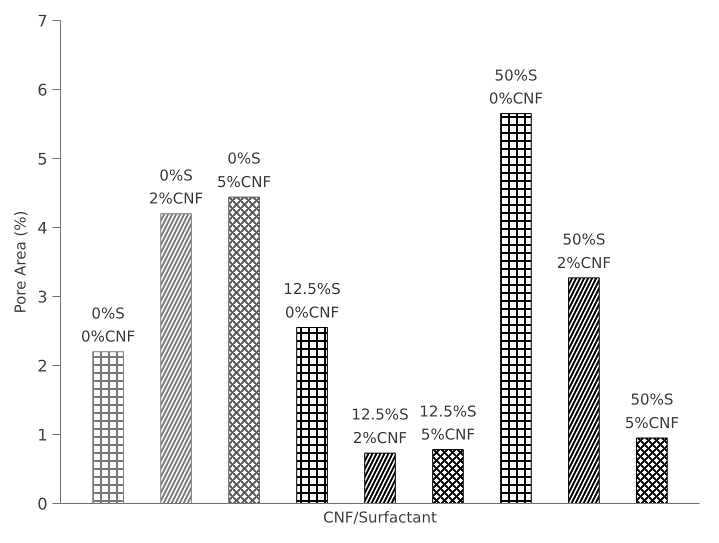 The image size is (719, 543). Describe the element at coordinates (42, 366) in the screenshot. I see `y-tick-label: 2` at that location.